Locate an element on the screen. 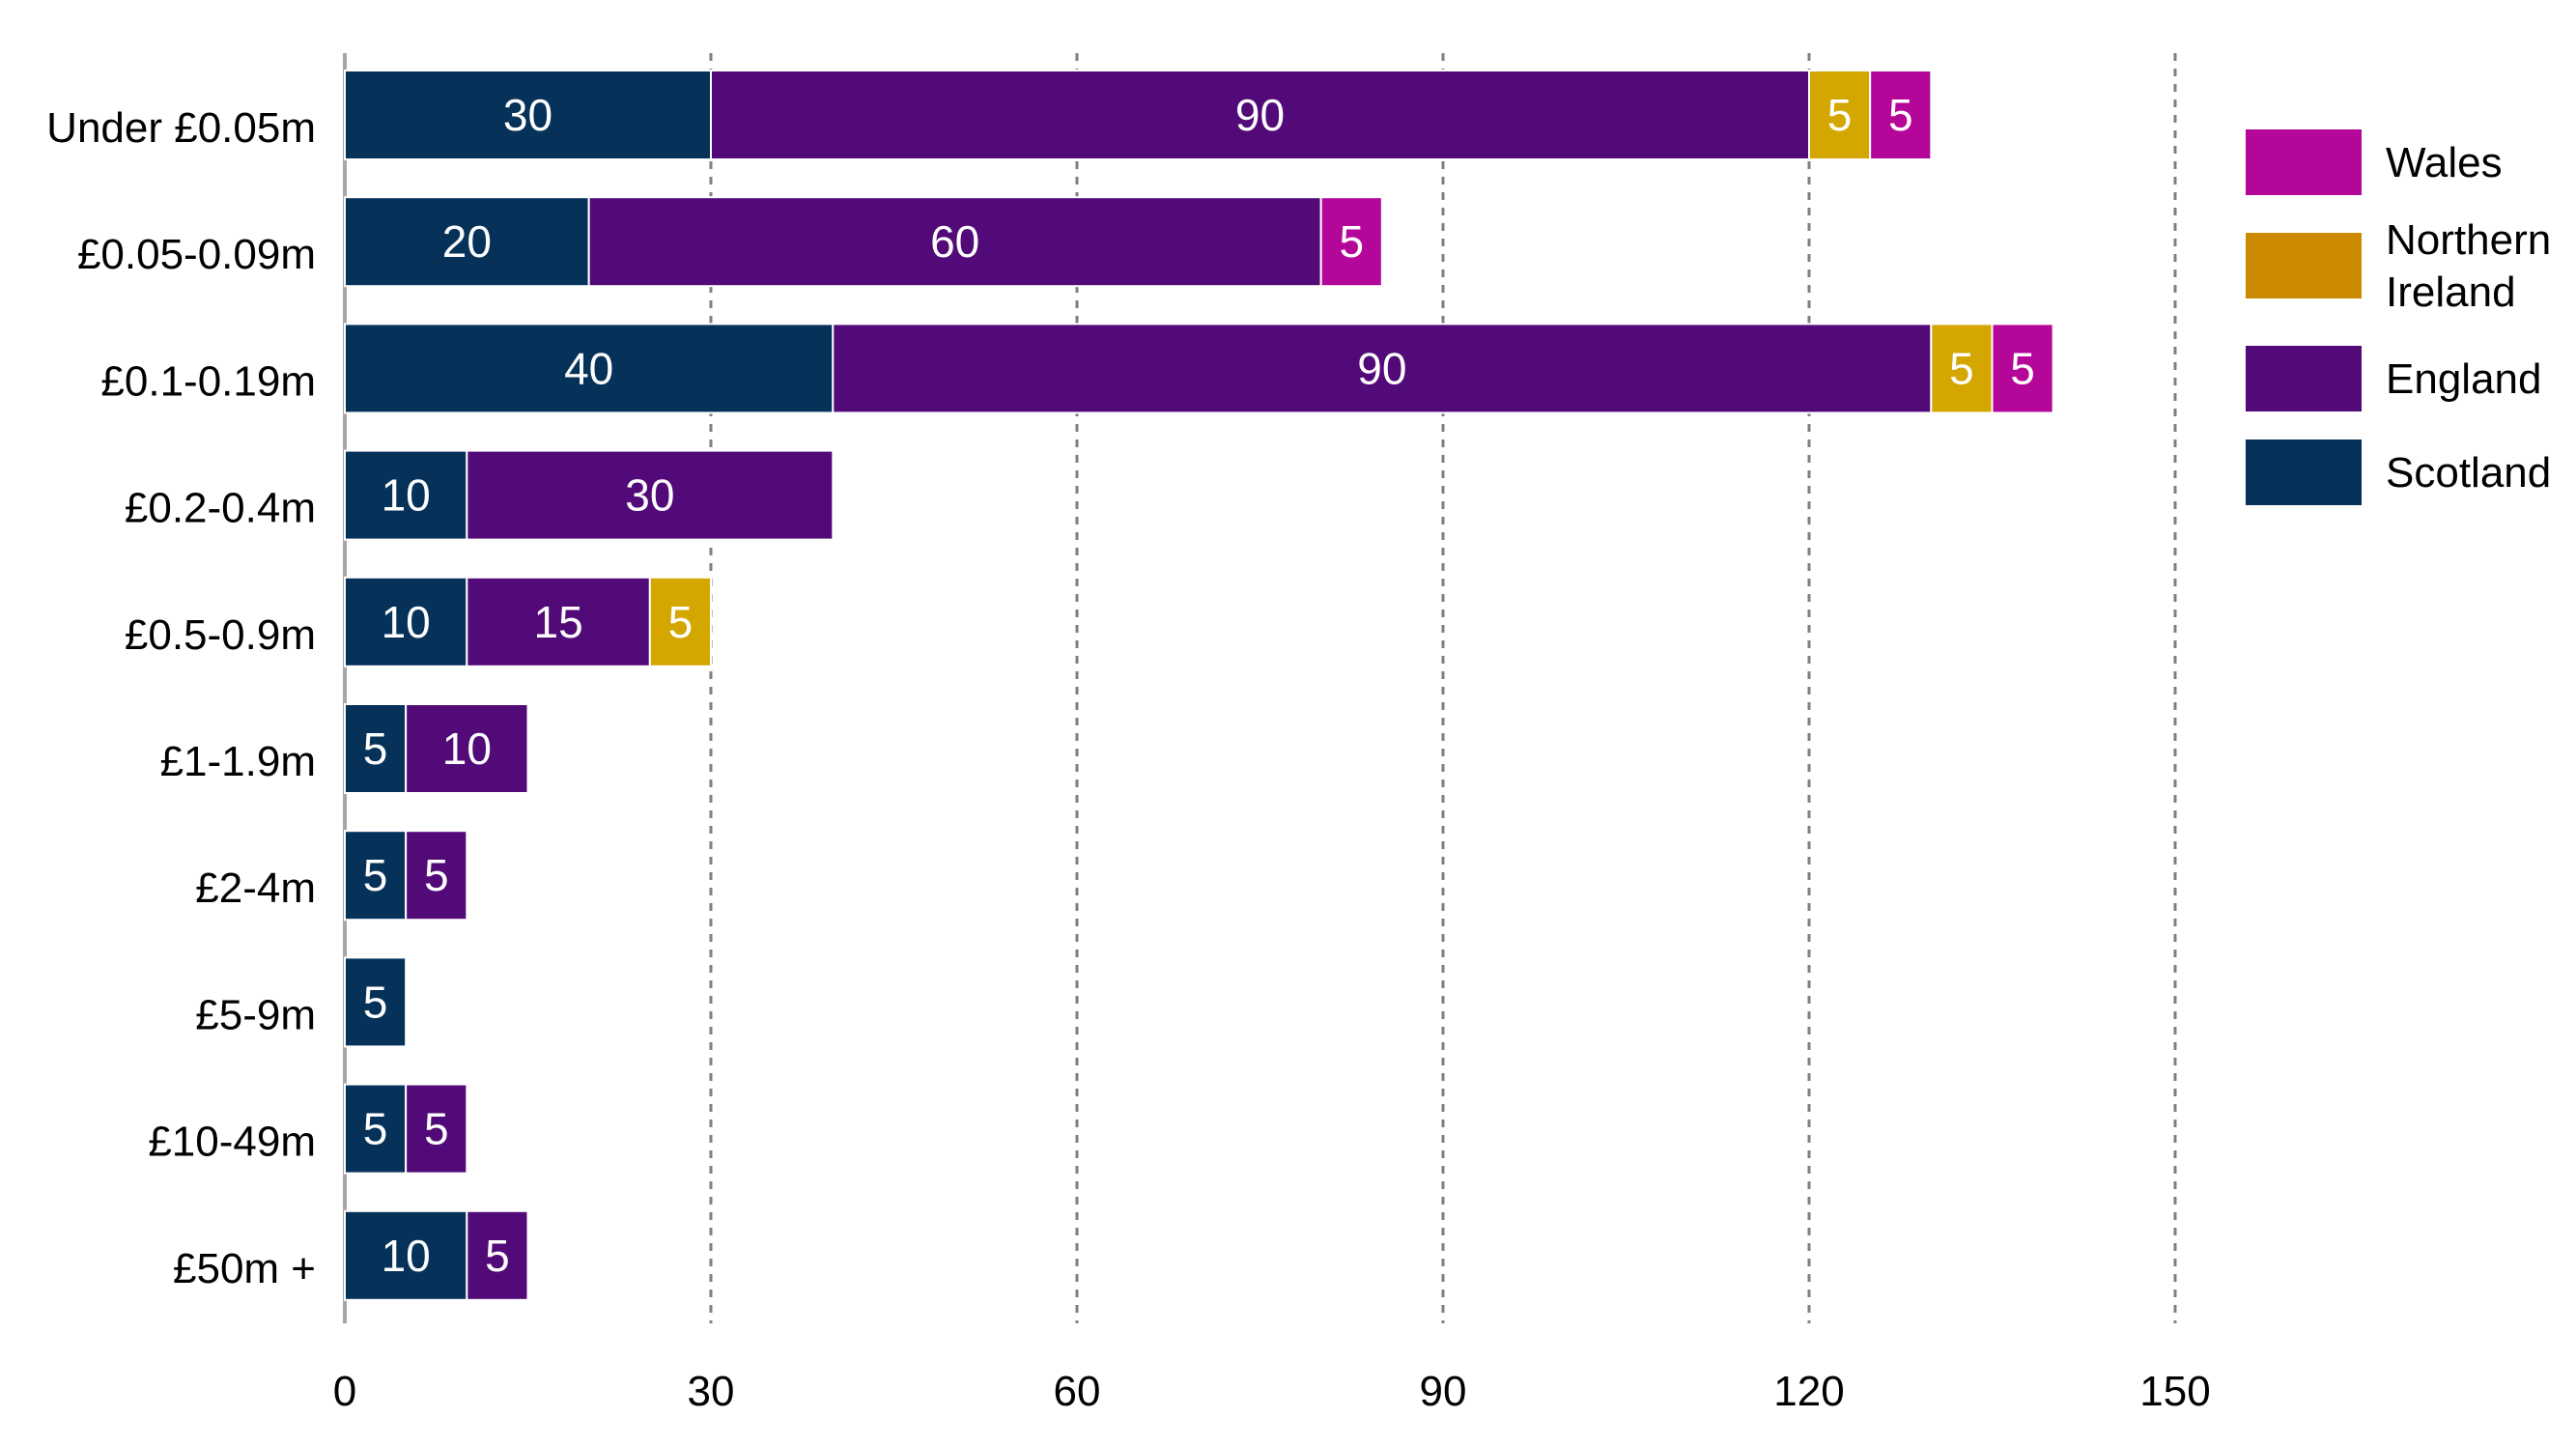 This screenshot has width=2576, height=1446. category-label: £0.05-0.09m is located at coordinates (196, 255).